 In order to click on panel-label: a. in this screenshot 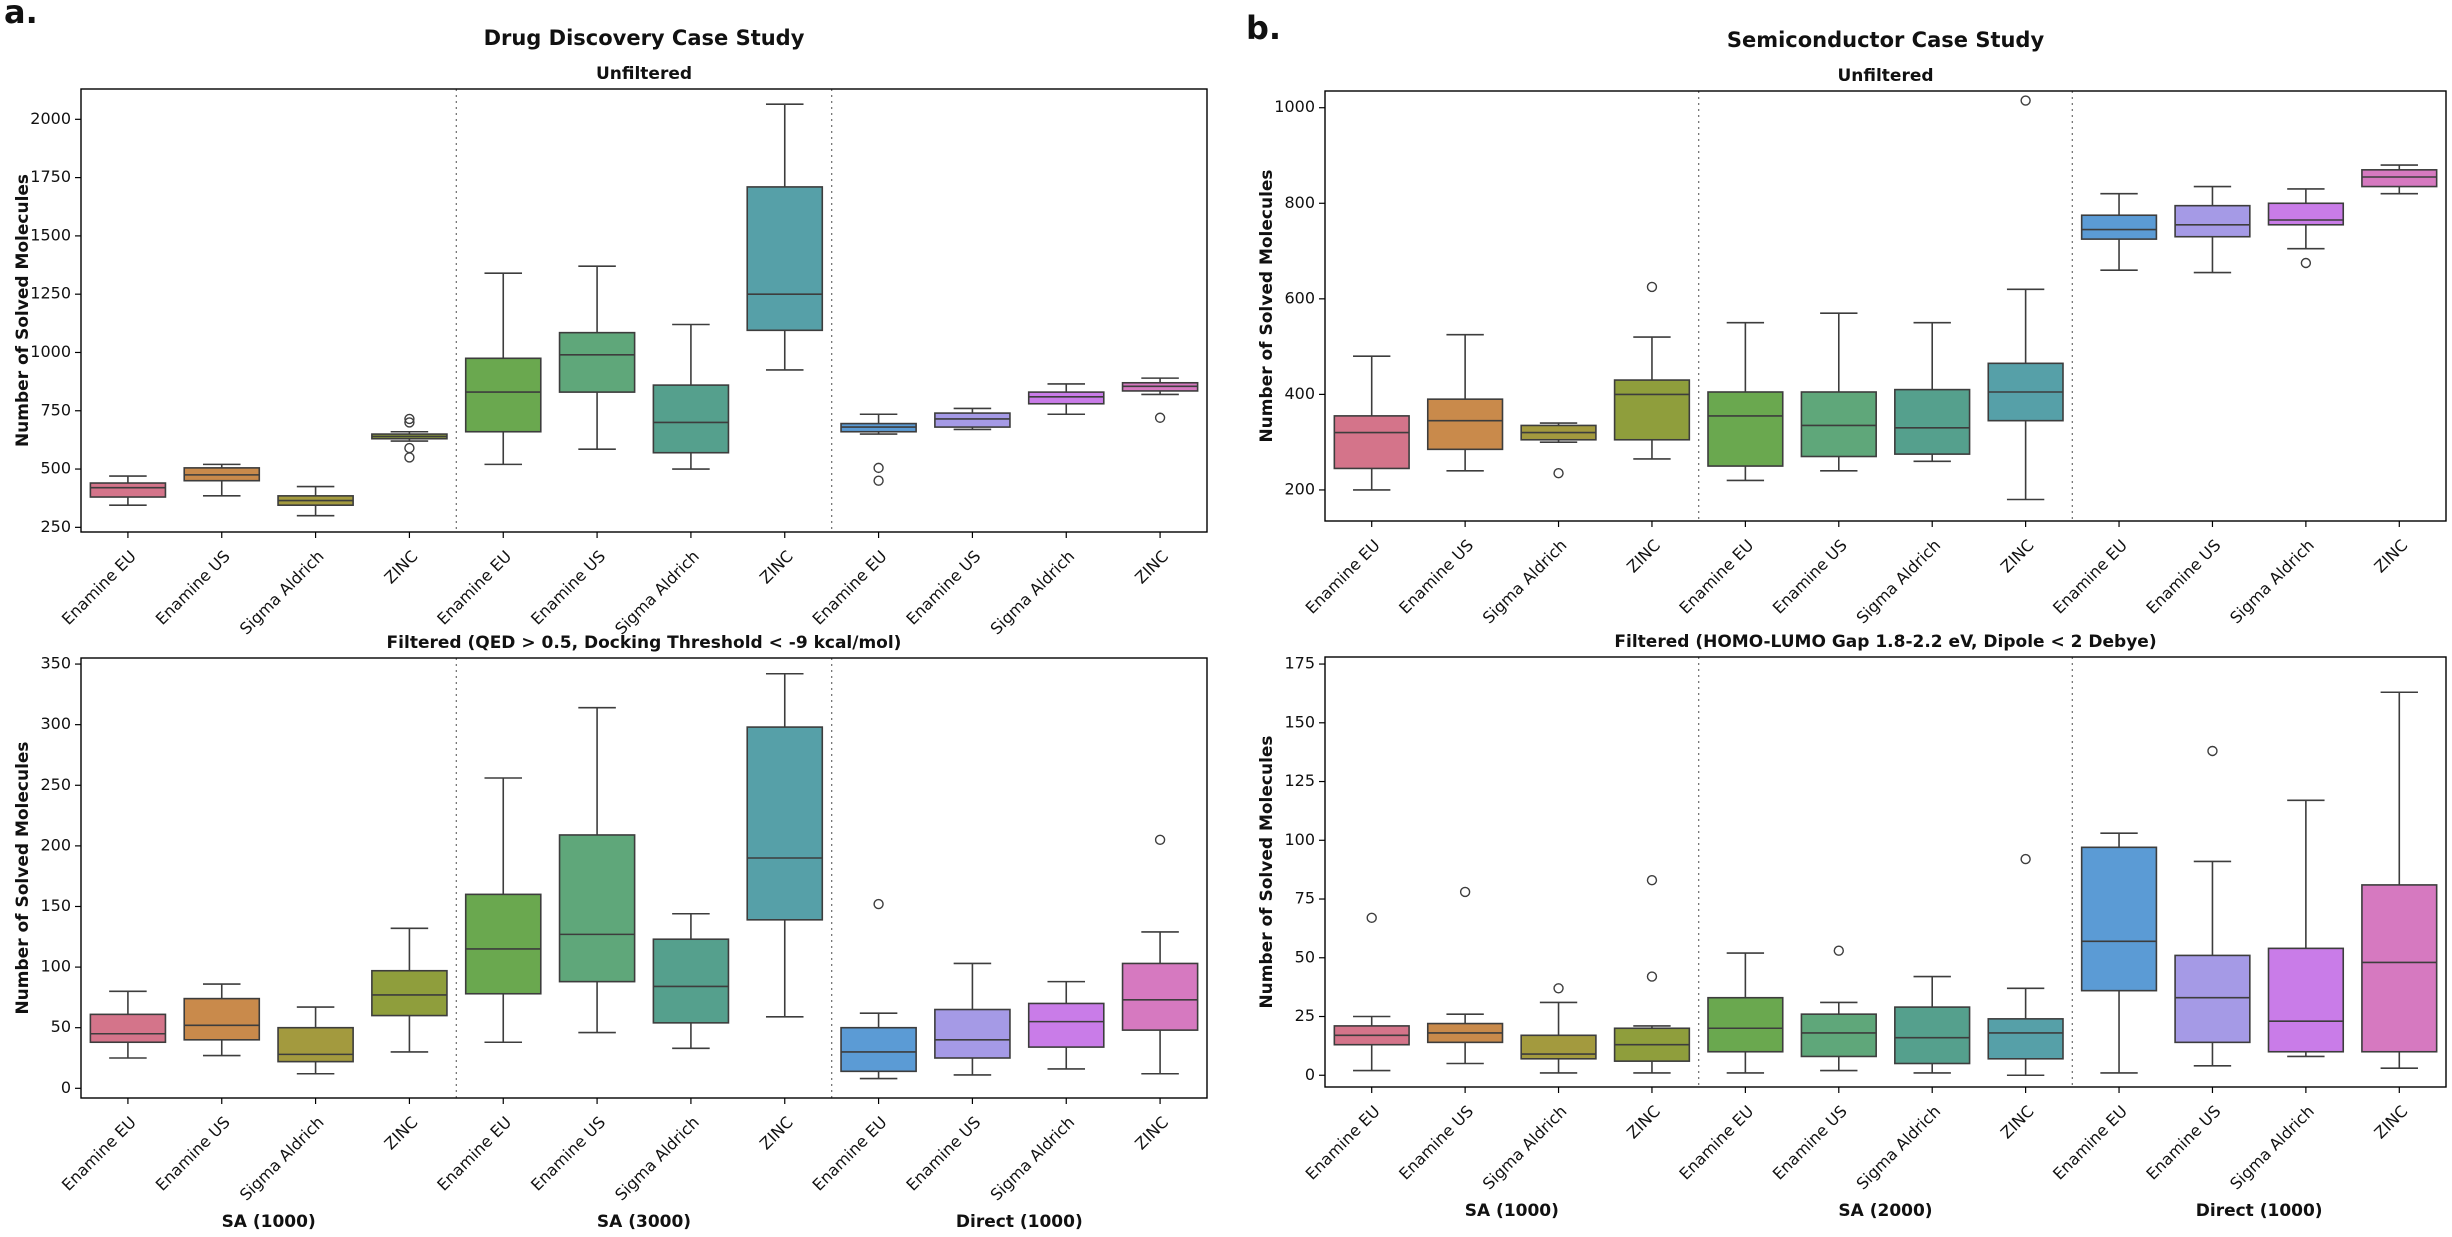, I will do `click(21, 15)`.